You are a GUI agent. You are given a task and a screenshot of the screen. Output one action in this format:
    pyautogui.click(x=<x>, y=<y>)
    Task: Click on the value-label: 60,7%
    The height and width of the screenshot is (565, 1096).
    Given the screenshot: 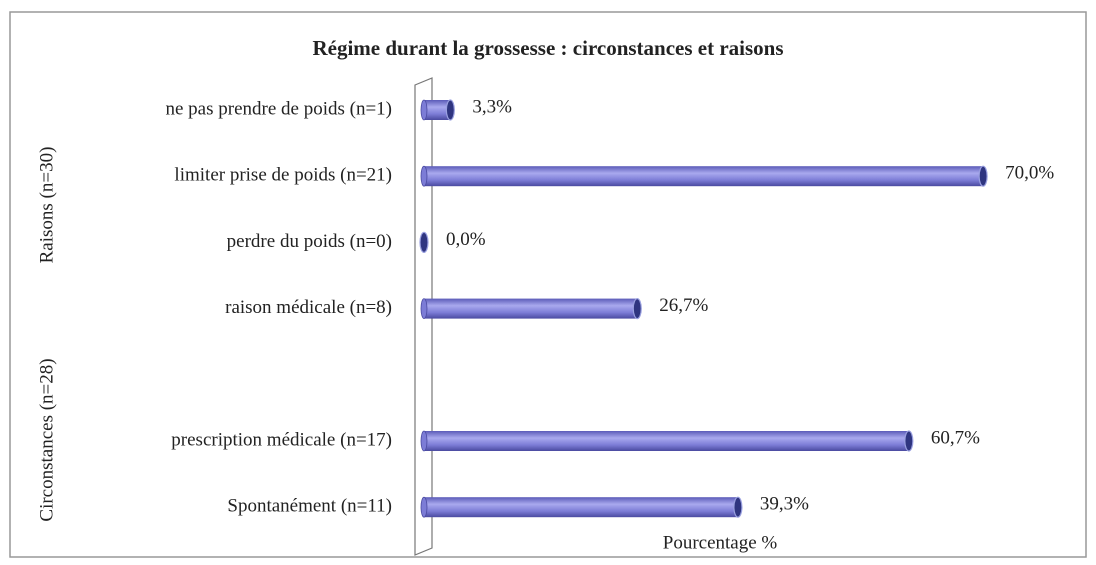 What is the action you would take?
    pyautogui.click(x=955, y=437)
    